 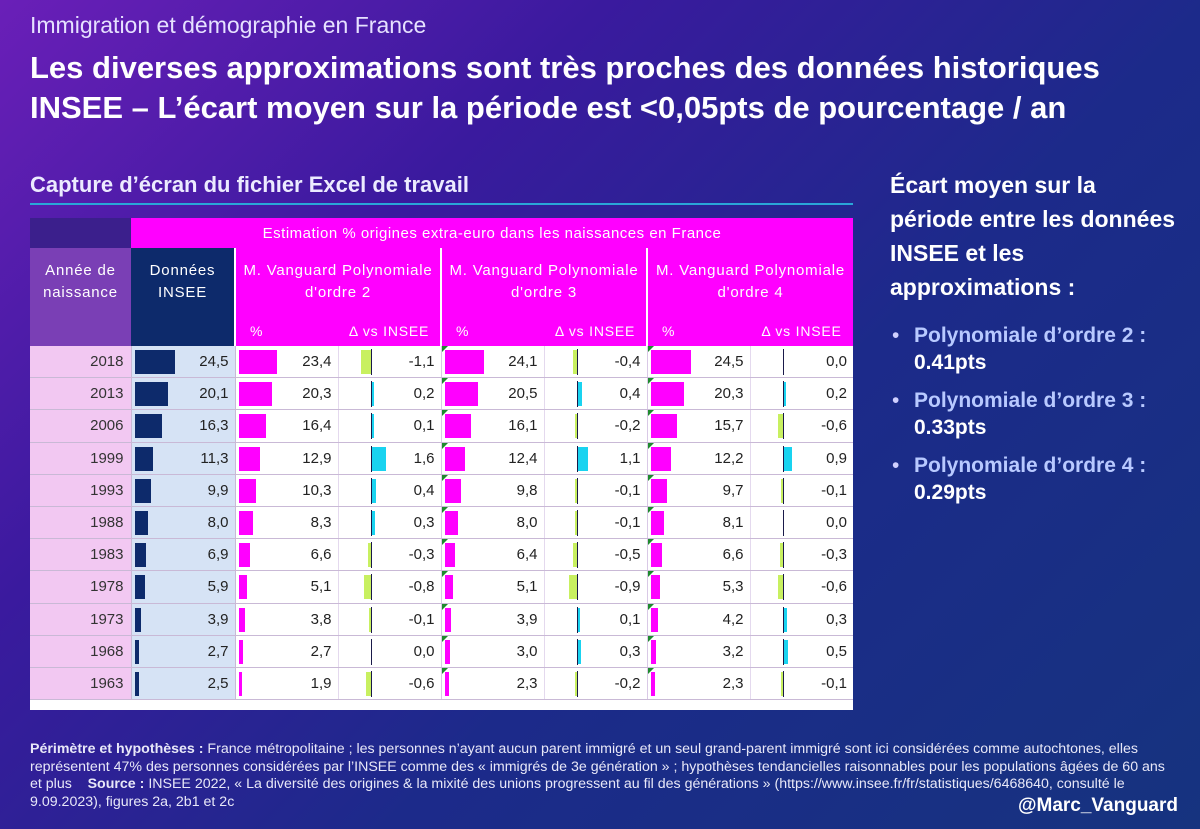 I want to click on table-row: 1978 5,9 5,1 -0,8 5,1 -0,9 5,3 -0,6, so click(x=441, y=587).